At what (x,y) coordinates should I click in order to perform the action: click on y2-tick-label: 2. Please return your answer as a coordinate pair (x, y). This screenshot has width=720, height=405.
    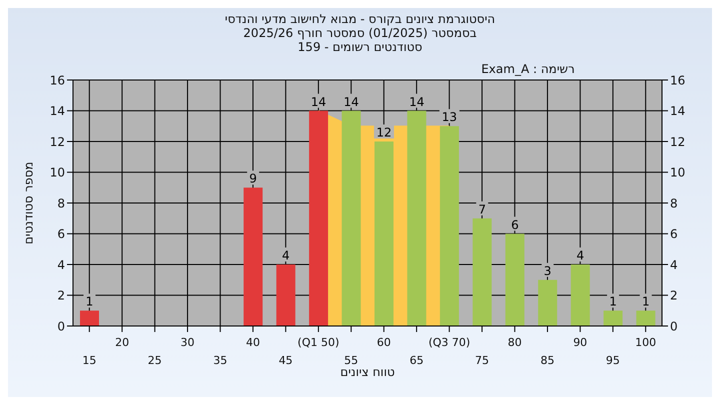
    Looking at the image, I should click on (674, 295).